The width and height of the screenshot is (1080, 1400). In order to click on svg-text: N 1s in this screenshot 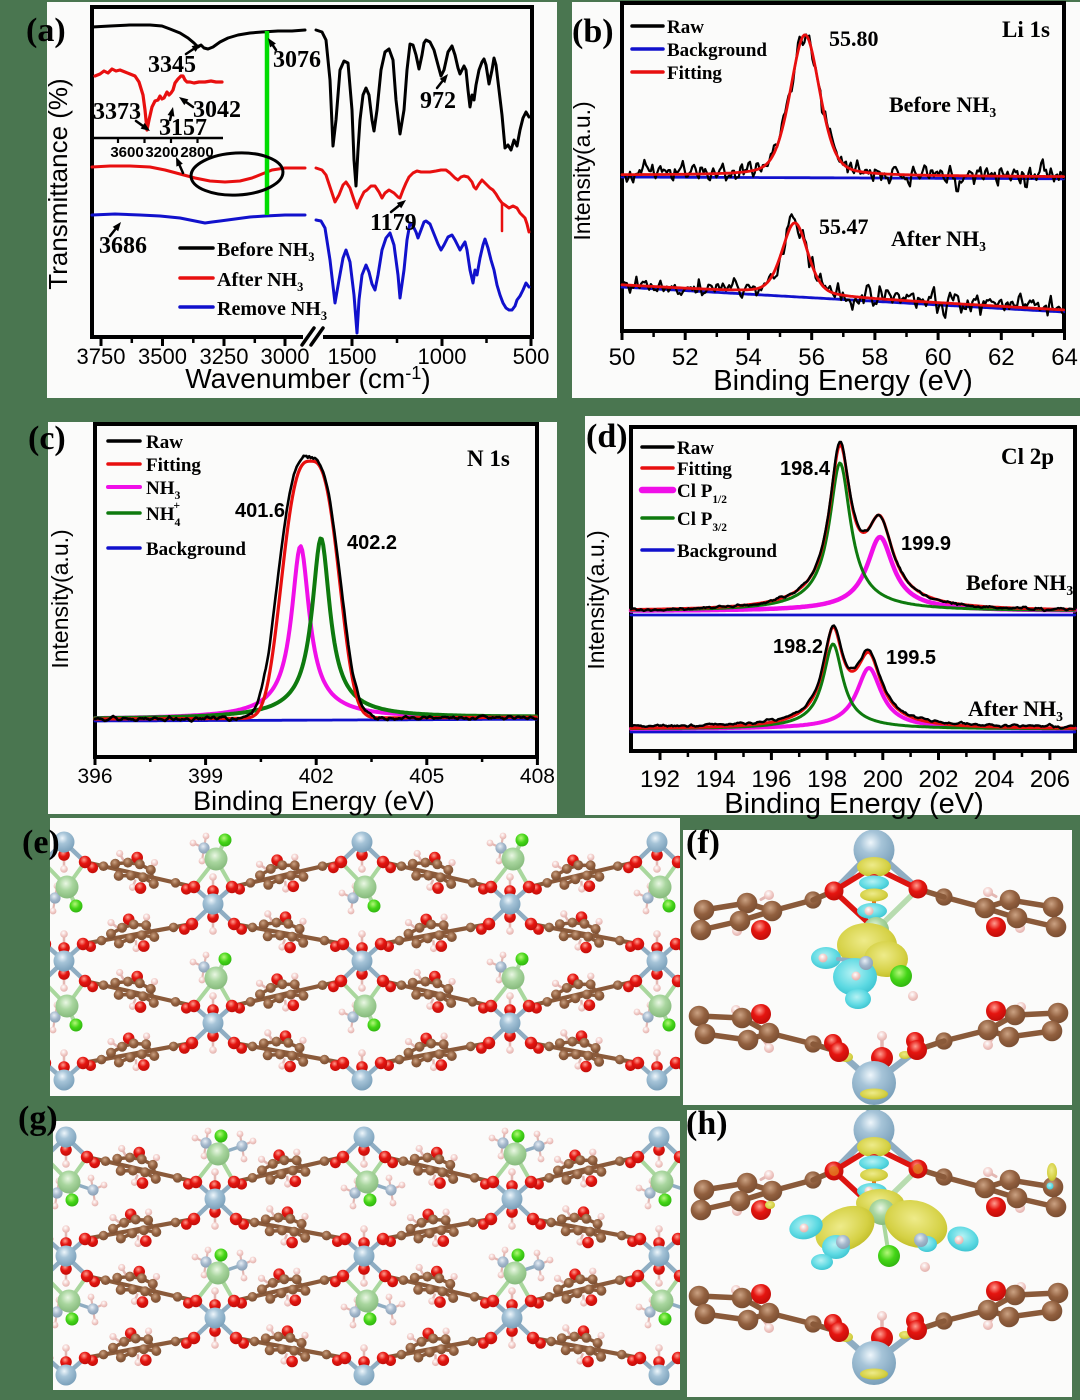, I will do `click(488, 458)`.